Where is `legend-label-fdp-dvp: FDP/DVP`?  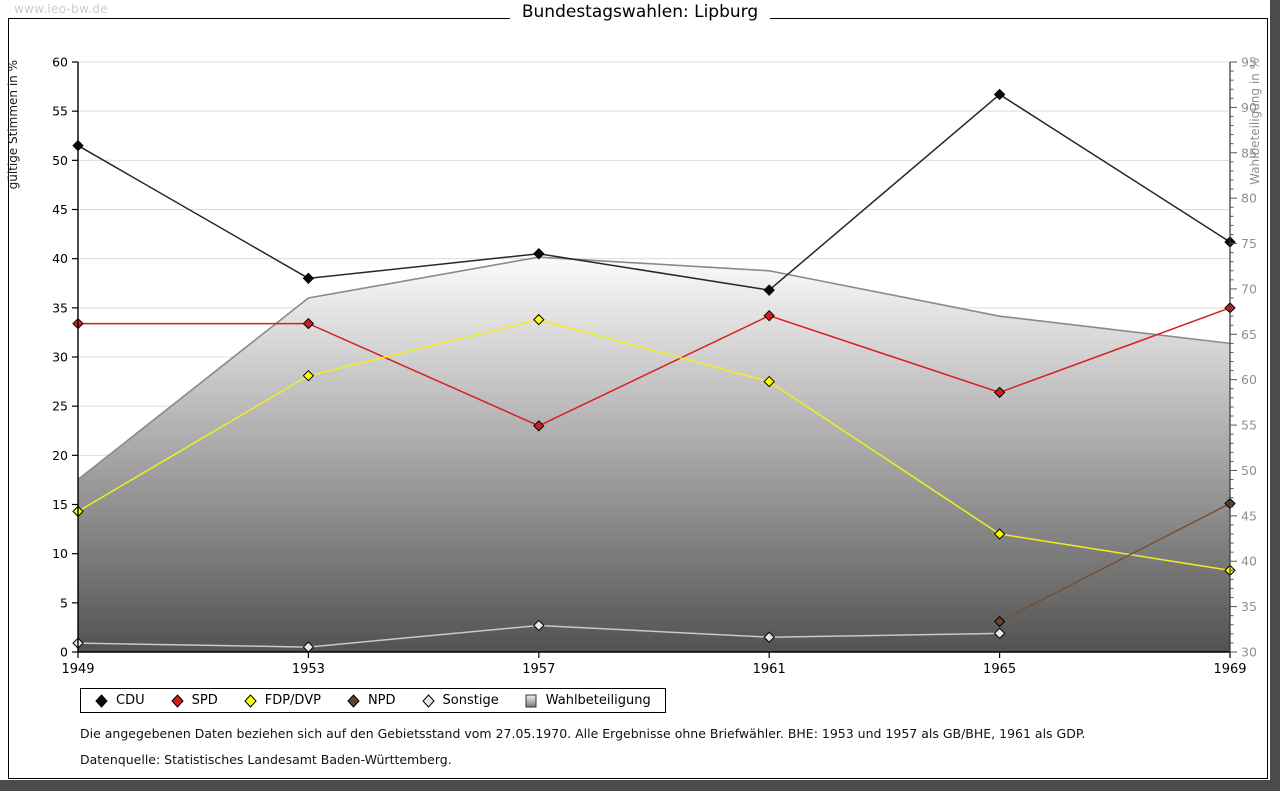
legend-label-fdp-dvp: FDP/DVP is located at coordinates (292, 700).